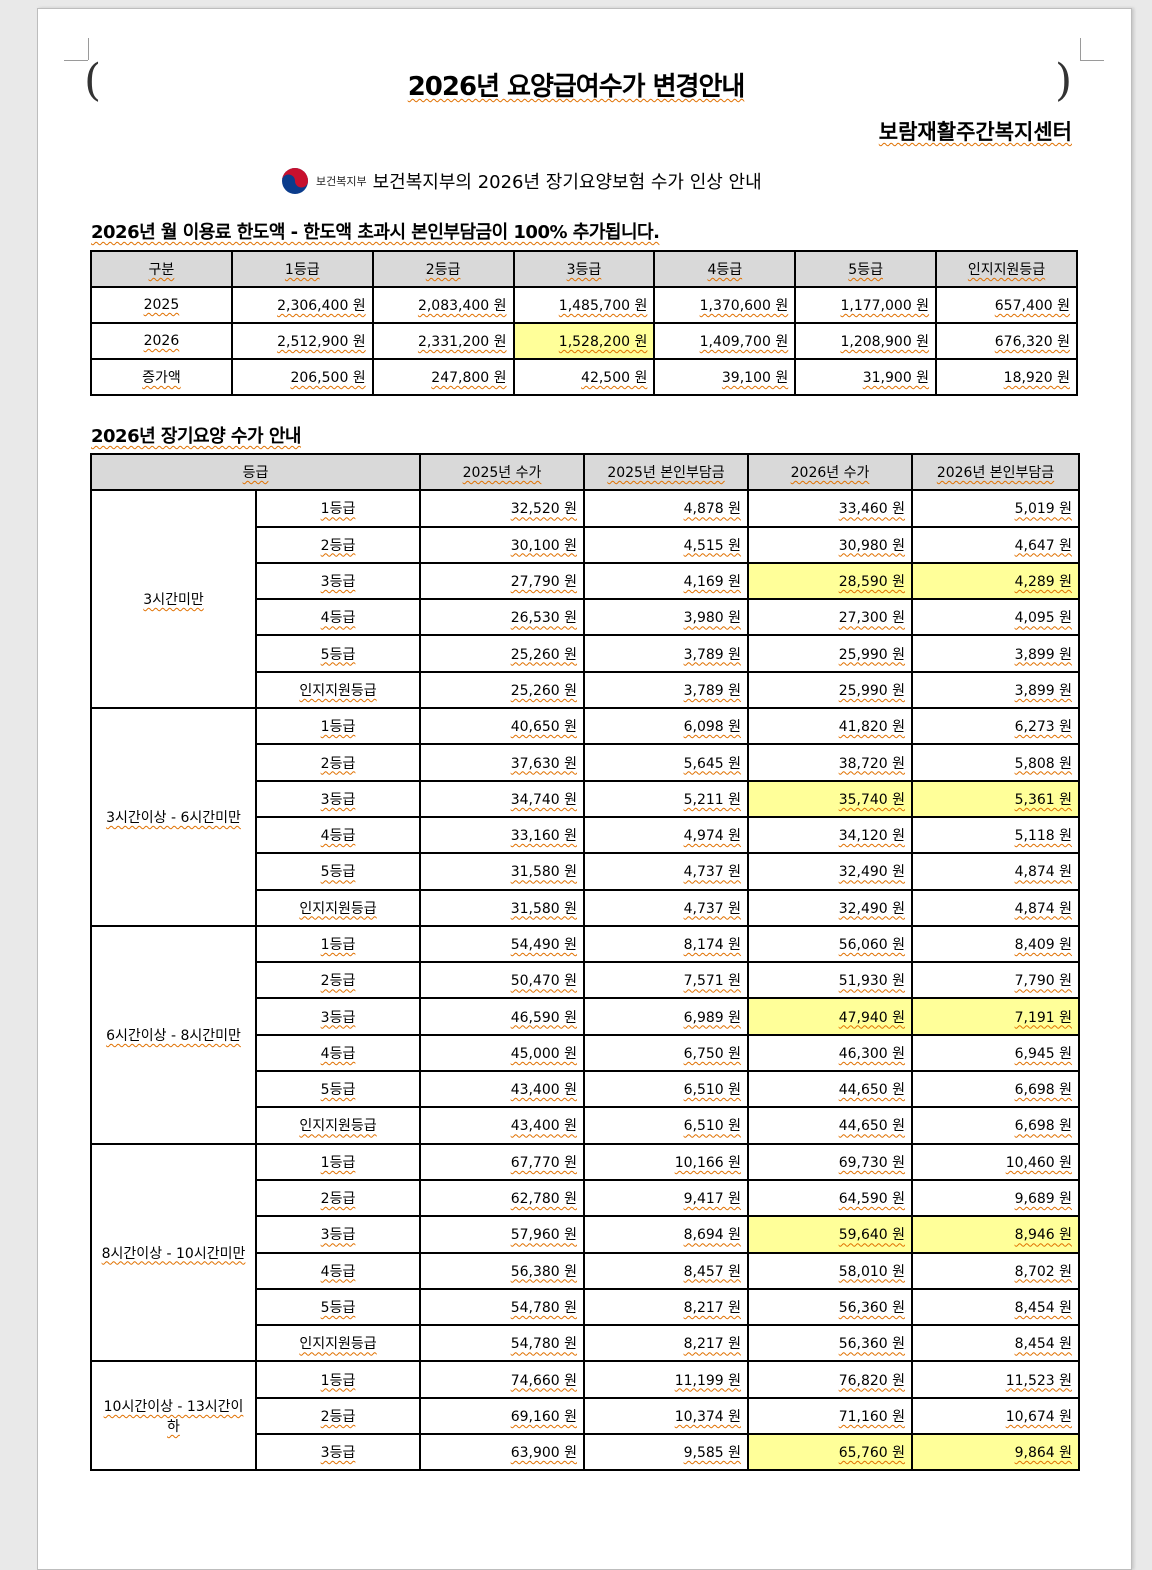  Describe the element at coordinates (712, 872) in the screenshot. I see `fee-value-cell-text: 4,737 원` at that location.